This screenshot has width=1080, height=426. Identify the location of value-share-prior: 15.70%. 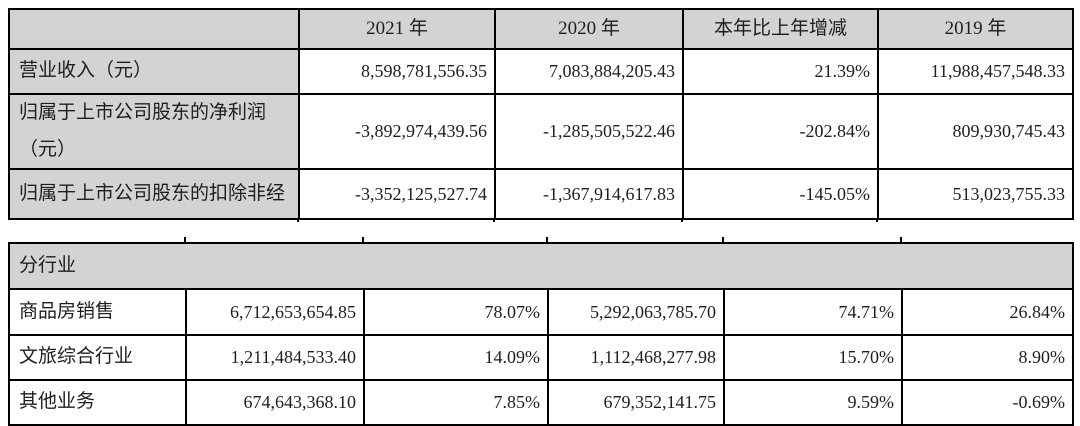
(813, 357).